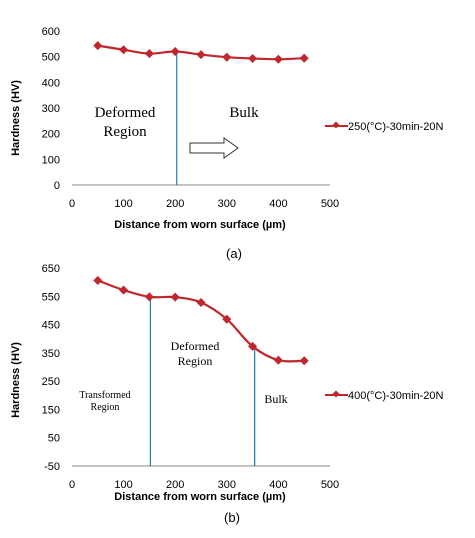 This screenshot has height=538, width=475. What do you see at coordinates (204, 485) in the screenshot?
I see `x-ticks-b: 0 100 200 300 400 500` at bounding box center [204, 485].